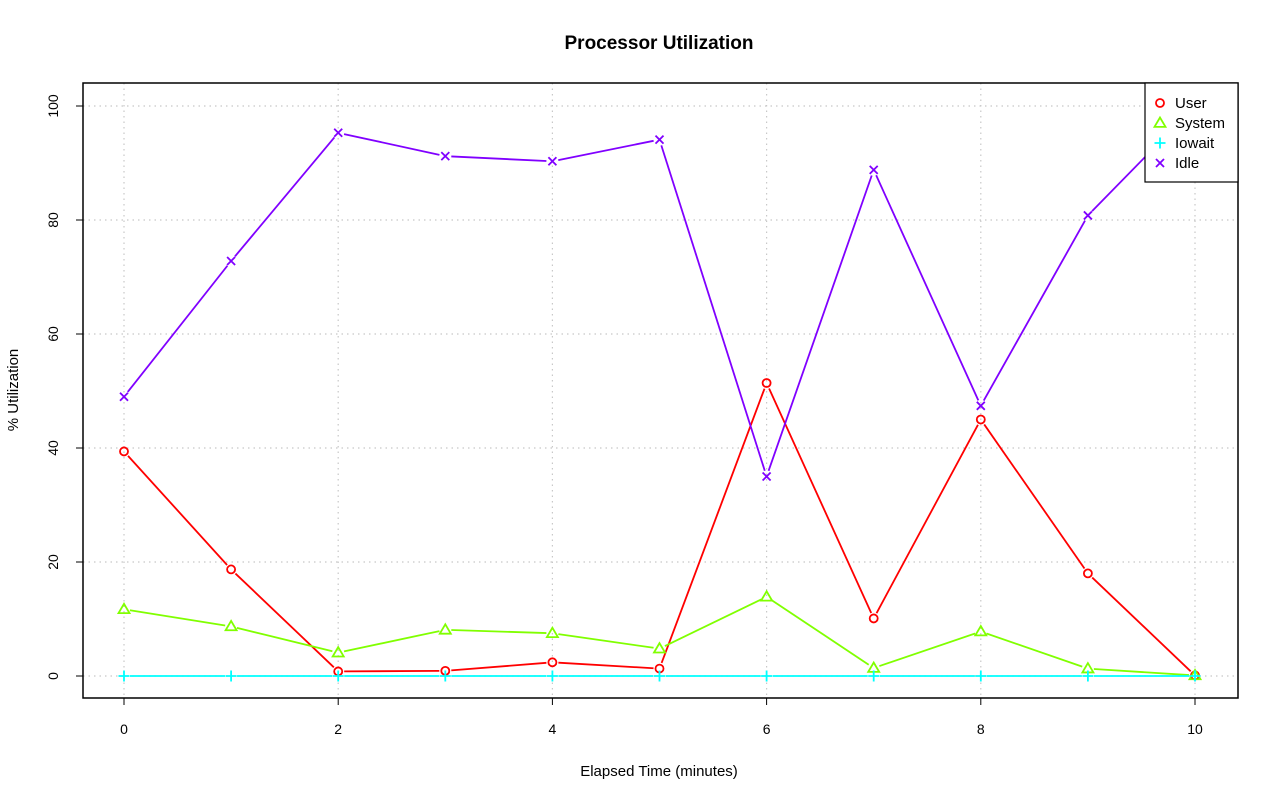 Image resolution: width=1280 pixels, height=801 pixels. I want to click on legend-label-idle: Idle, so click(1187, 163).